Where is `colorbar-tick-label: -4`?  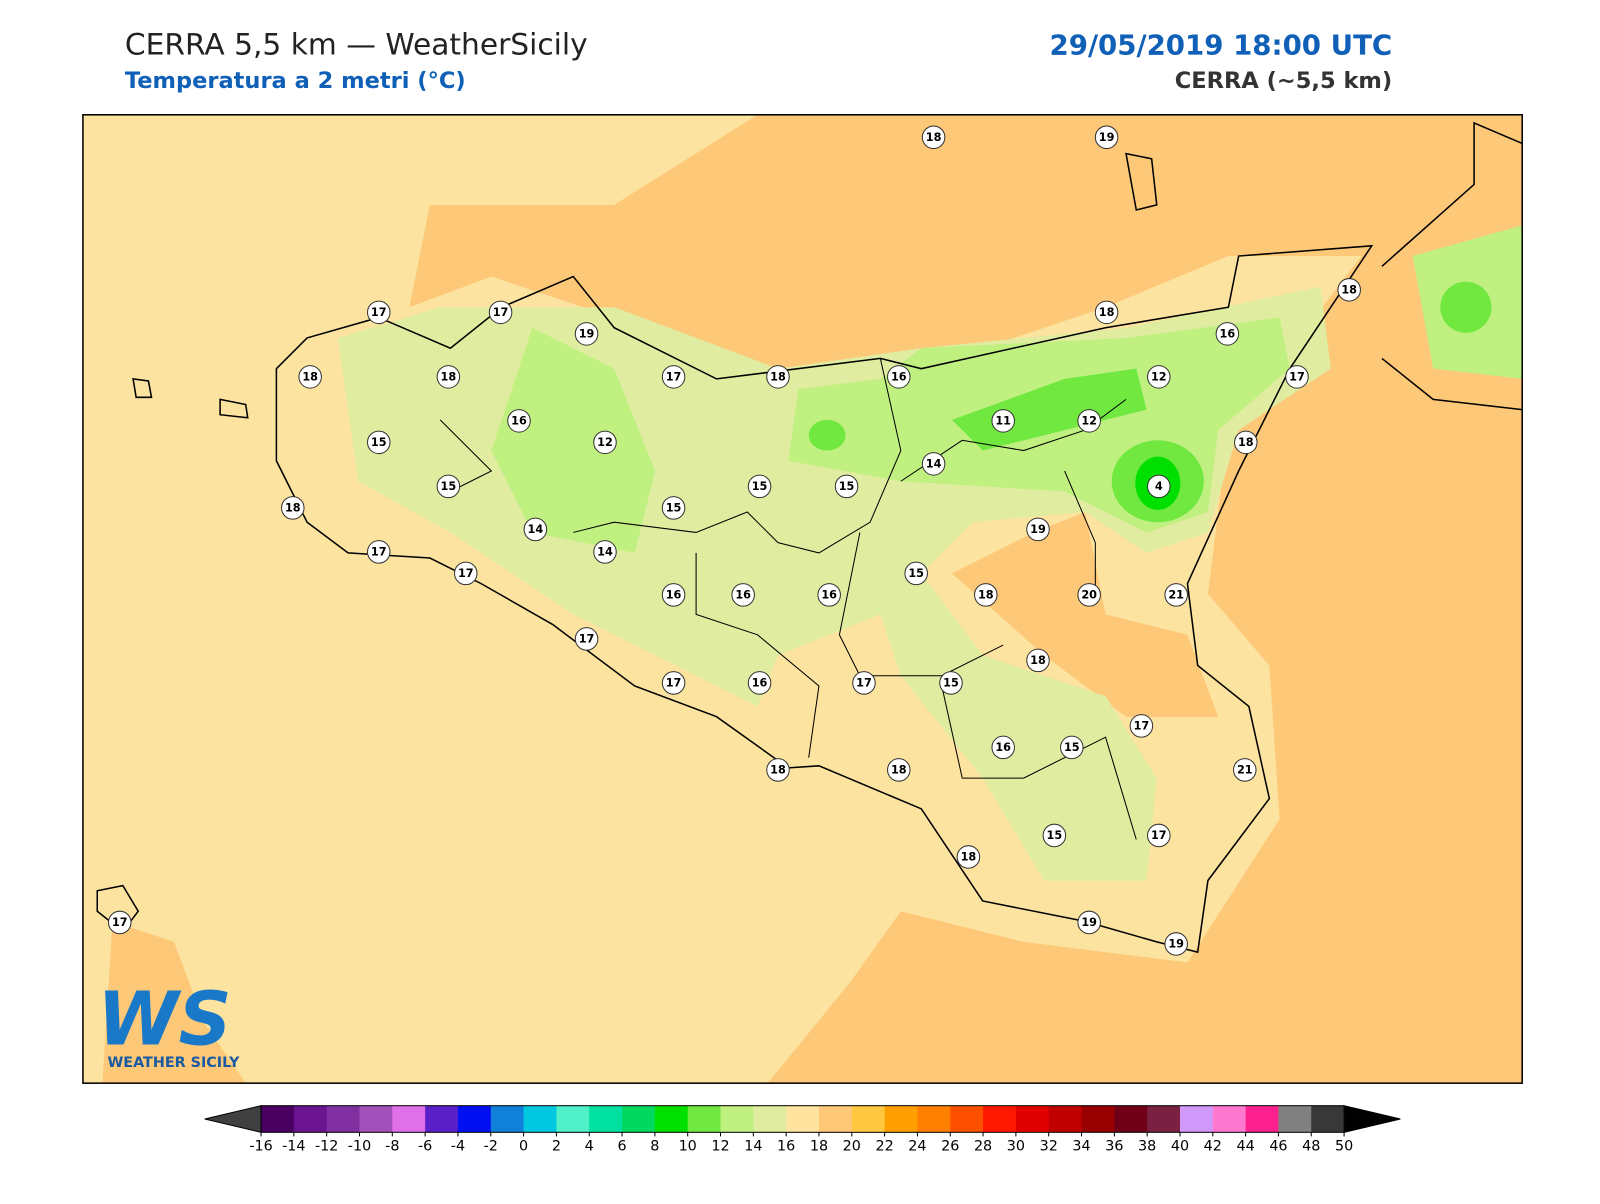 colorbar-tick-label: -4 is located at coordinates (458, 1147).